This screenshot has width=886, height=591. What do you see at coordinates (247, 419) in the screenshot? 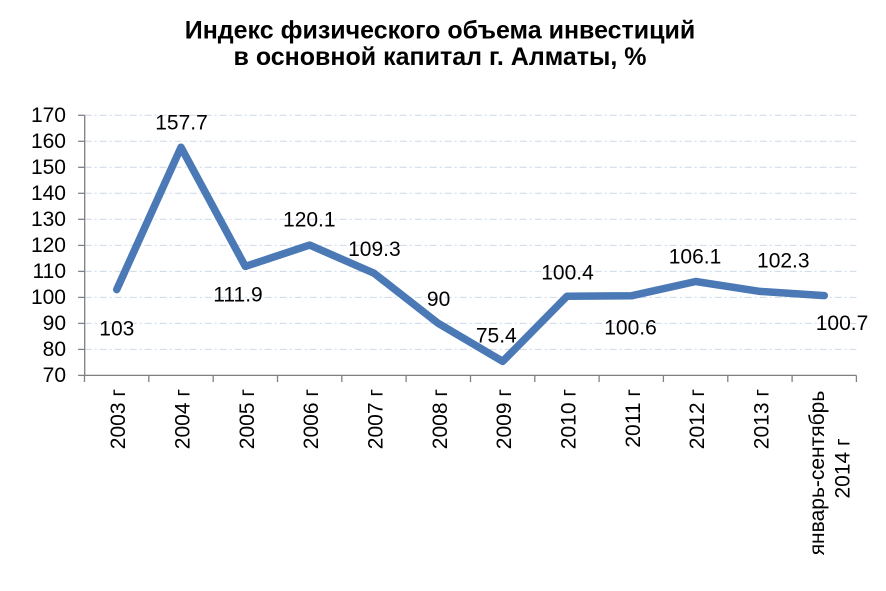
I see `svg-text: 2005 г` at bounding box center [247, 419].